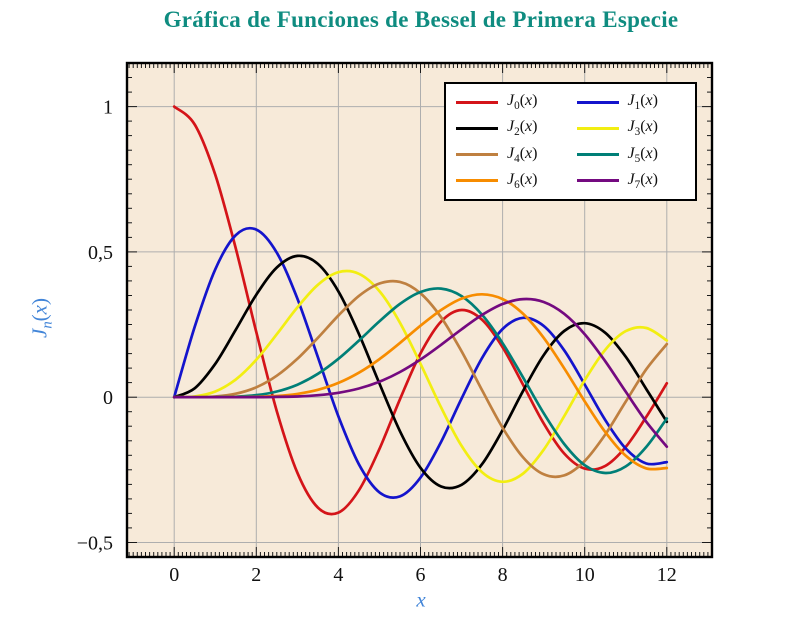  Describe the element at coordinates (585, 575) in the screenshot. I see `x-tick-label: 10` at that location.